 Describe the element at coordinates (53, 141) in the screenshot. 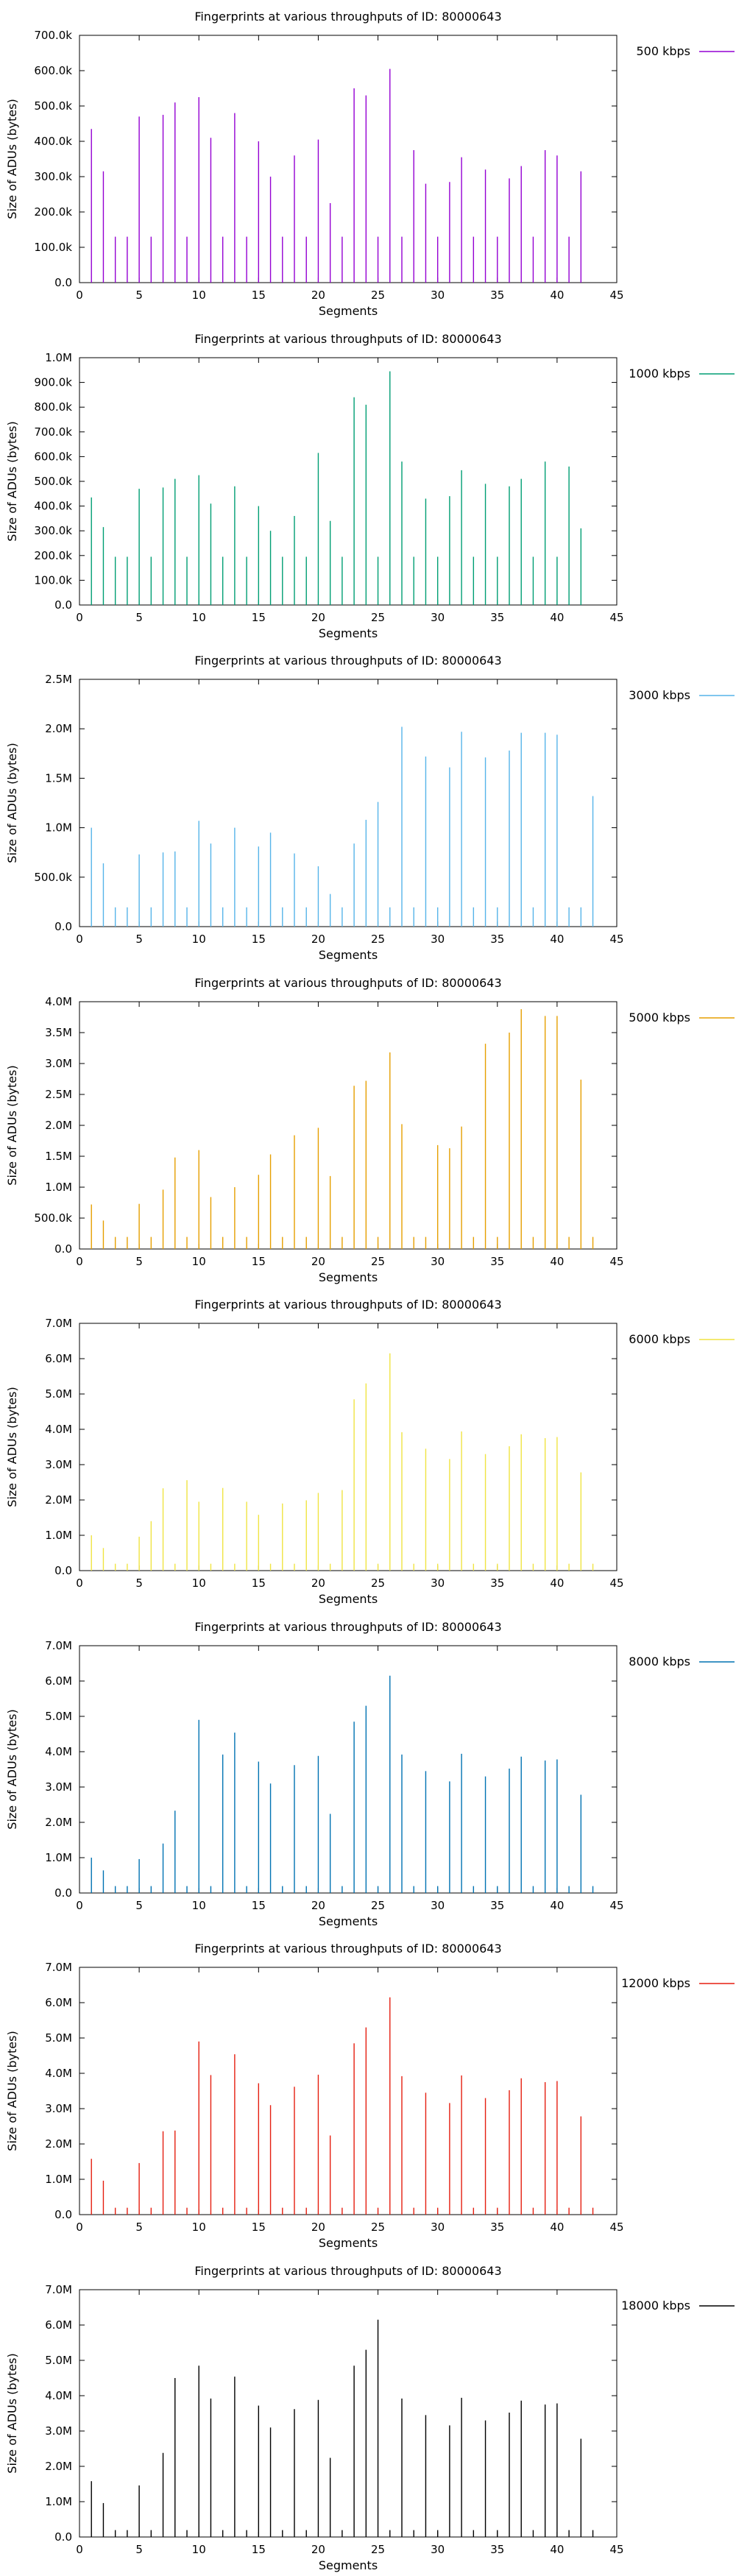

I see `y-tick-label: 400.0k` at that location.